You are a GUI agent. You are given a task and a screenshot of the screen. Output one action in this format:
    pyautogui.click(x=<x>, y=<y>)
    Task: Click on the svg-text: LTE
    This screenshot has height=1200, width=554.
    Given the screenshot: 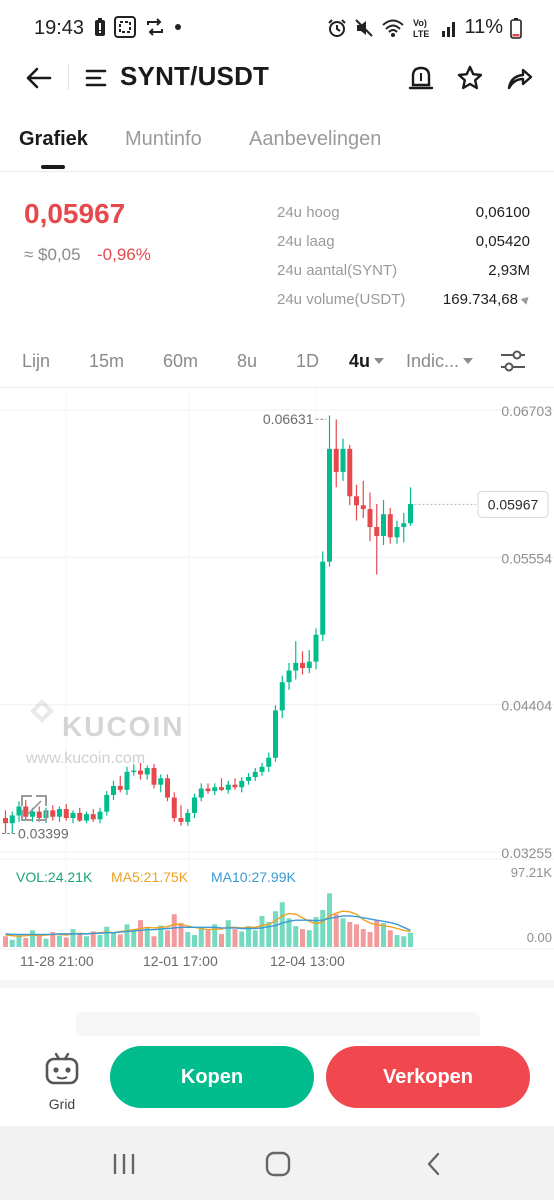 What is the action you would take?
    pyautogui.click(x=421, y=34)
    